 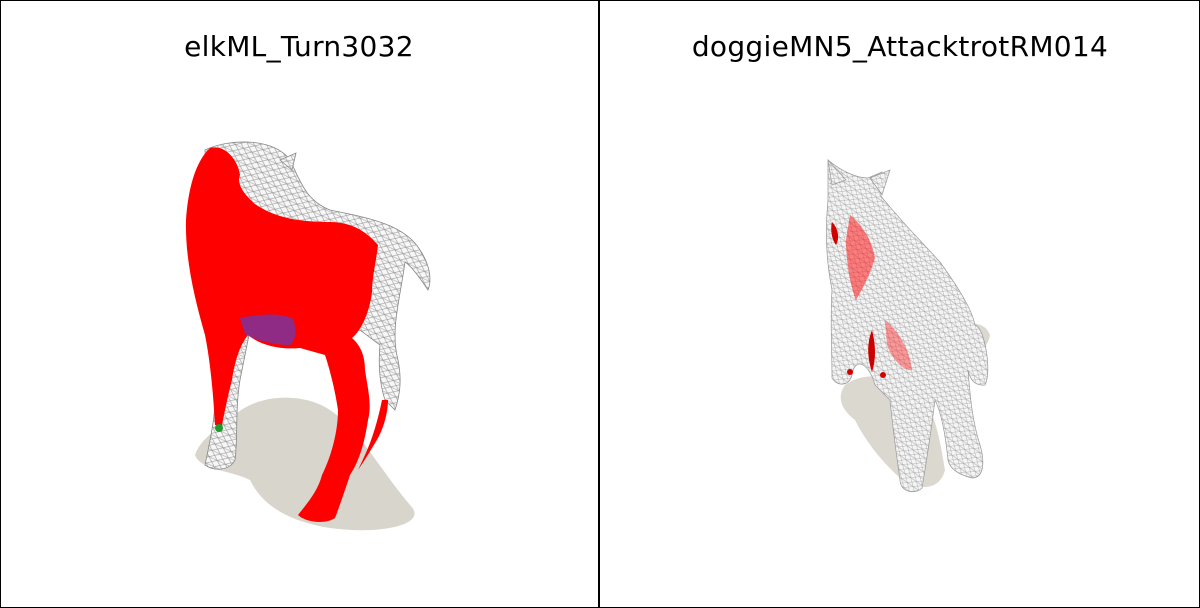 What do you see at coordinates (860, 257) in the screenshot?
I see `doggie-red-chest` at bounding box center [860, 257].